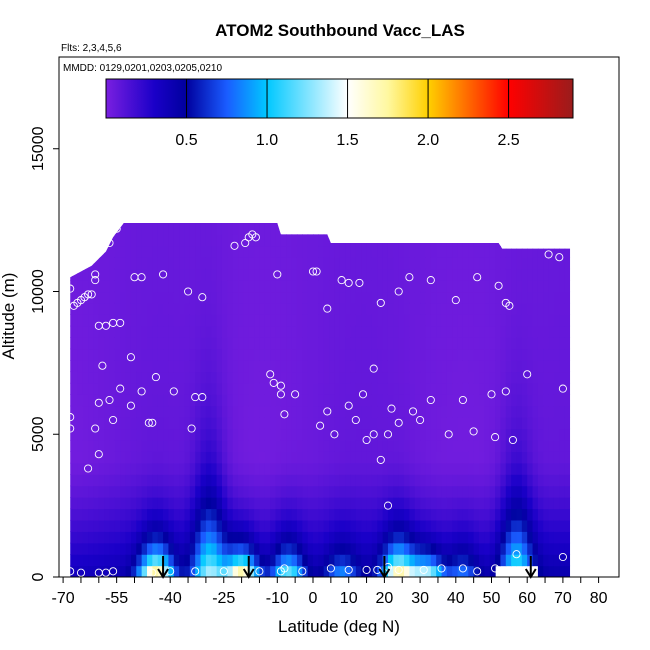 The image size is (650, 650). What do you see at coordinates (599, 598) in the screenshot?
I see `x-tick-label: 80` at bounding box center [599, 598].